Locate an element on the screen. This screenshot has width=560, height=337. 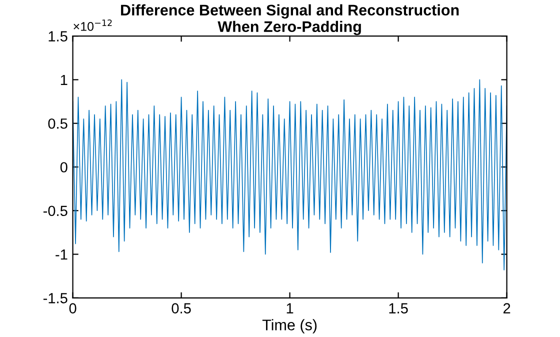
y-tick-label: -1 is located at coordinates (62, 255).